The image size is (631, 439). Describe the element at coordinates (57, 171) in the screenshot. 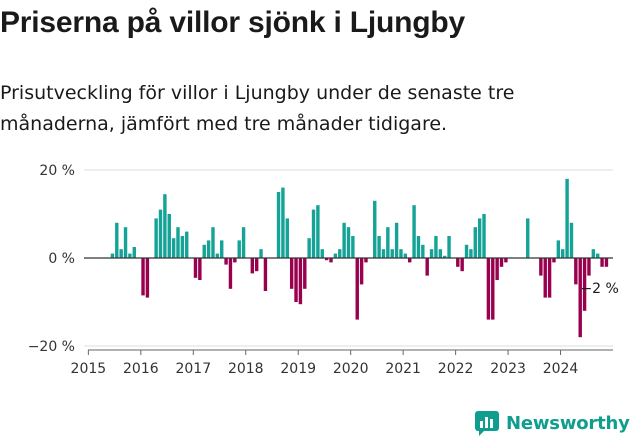

I see `y-tick-label: 20 %` at that location.